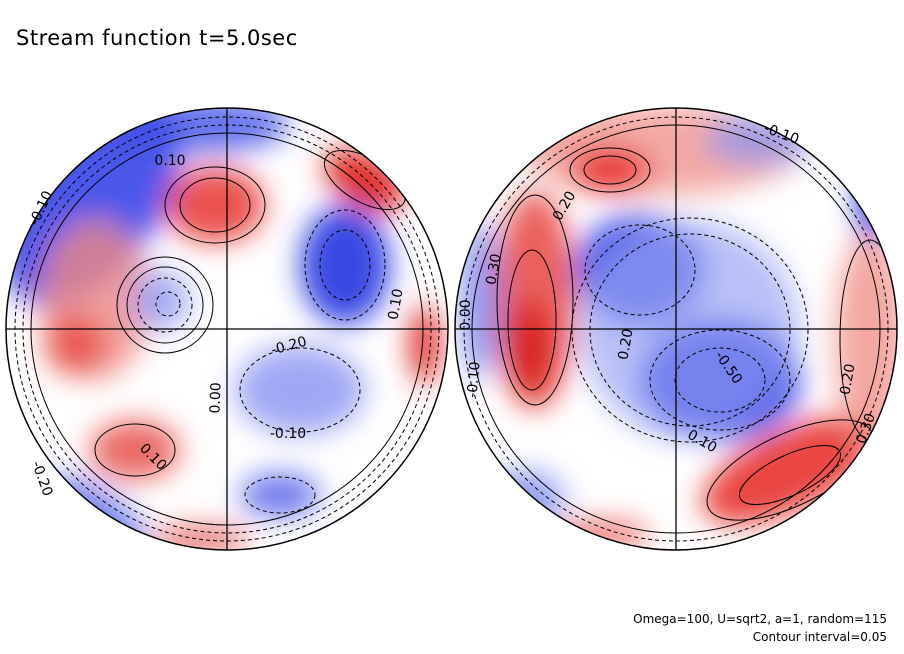 This screenshot has height=654, width=904. I want to click on figure-title: Stream function t=5.0sec, so click(157, 38).